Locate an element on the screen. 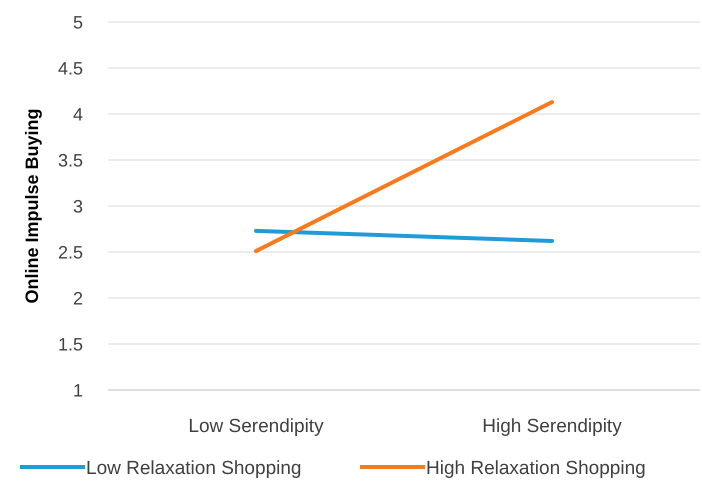 This screenshot has width=702, height=486. y-tick-label: 2 is located at coordinates (77, 298).